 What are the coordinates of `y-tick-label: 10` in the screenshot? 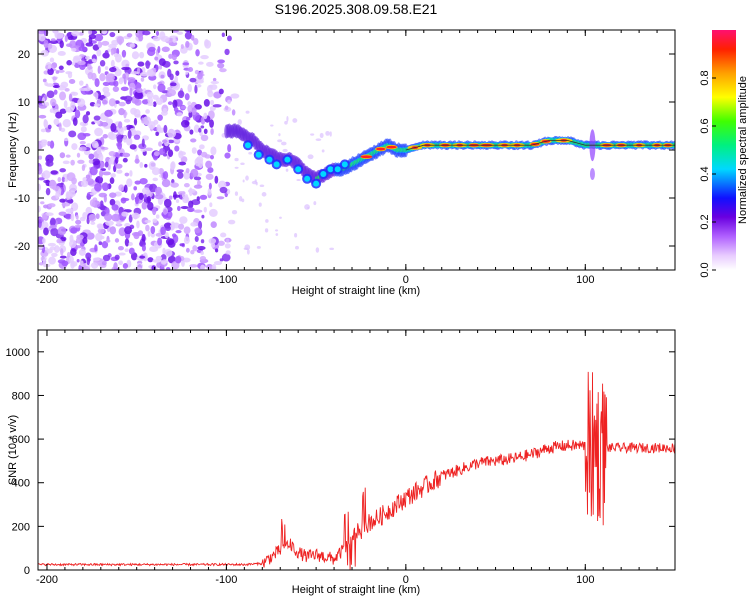 It's located at (24, 103).